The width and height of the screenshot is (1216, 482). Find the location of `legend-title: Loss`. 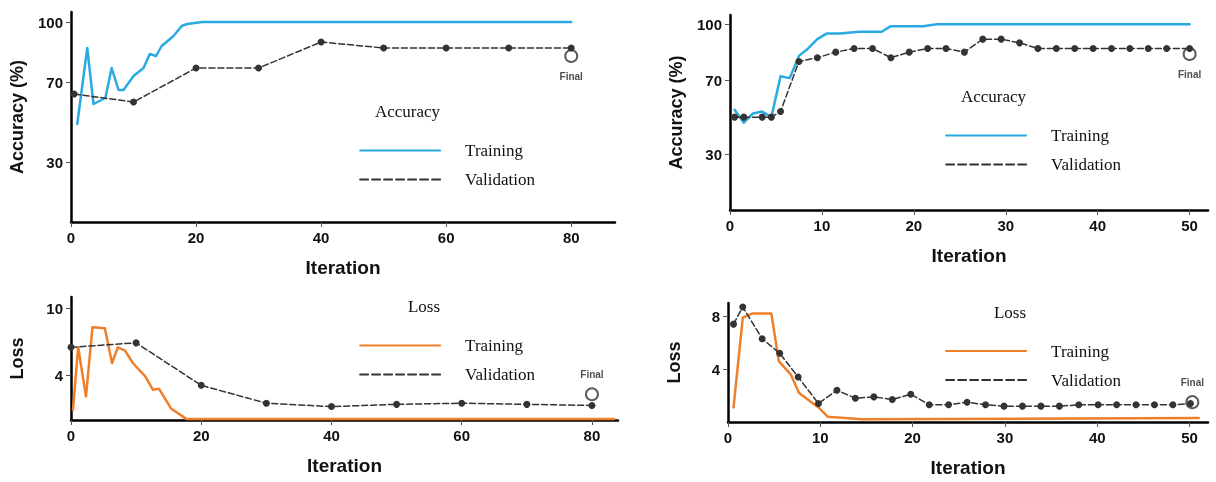

legend-title: Loss is located at coordinates (424, 306).